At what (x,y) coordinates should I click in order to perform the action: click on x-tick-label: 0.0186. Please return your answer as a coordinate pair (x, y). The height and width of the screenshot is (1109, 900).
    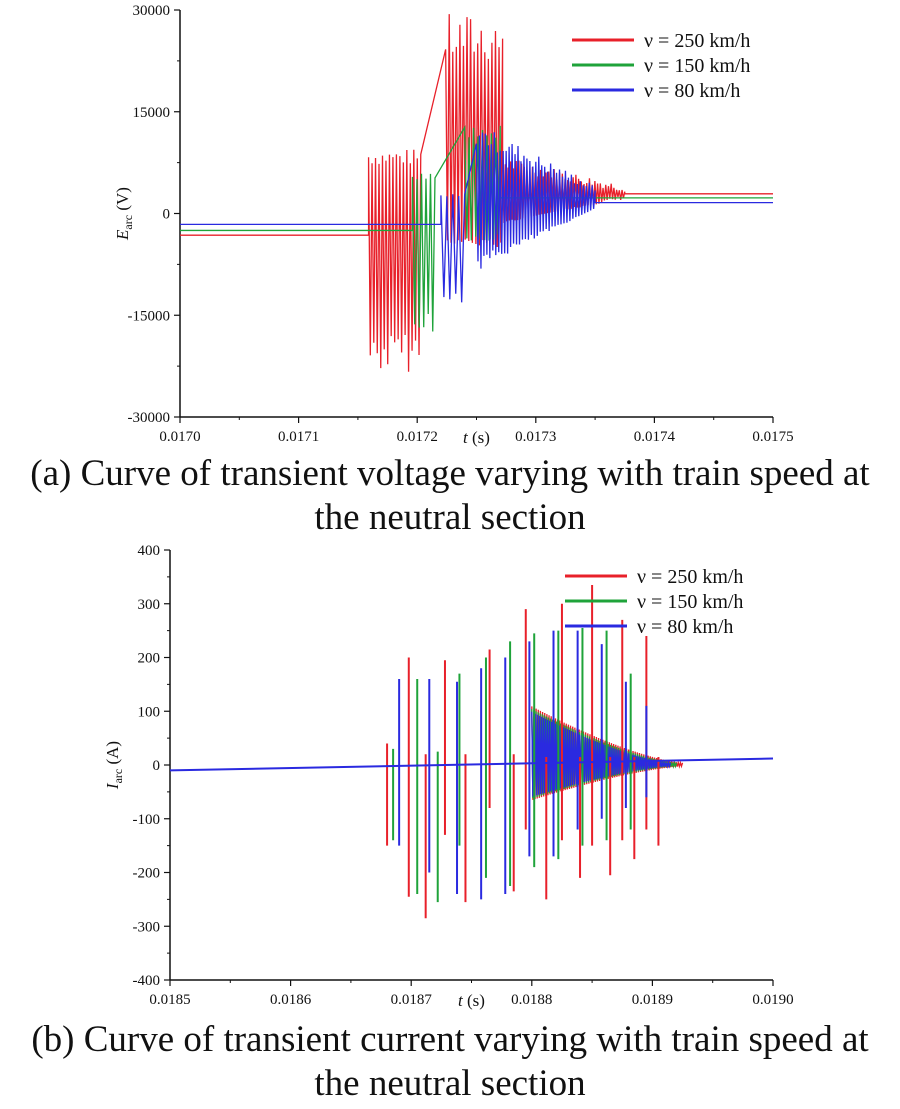
    Looking at the image, I should click on (291, 1000).